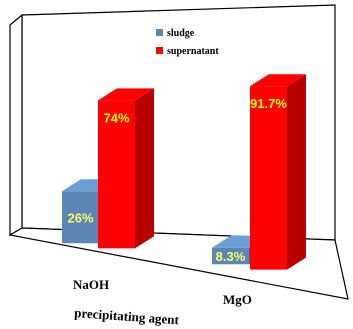  What do you see at coordinates (162, 292) in the screenshot?
I see `category-axis: NaOH MgO` at bounding box center [162, 292].